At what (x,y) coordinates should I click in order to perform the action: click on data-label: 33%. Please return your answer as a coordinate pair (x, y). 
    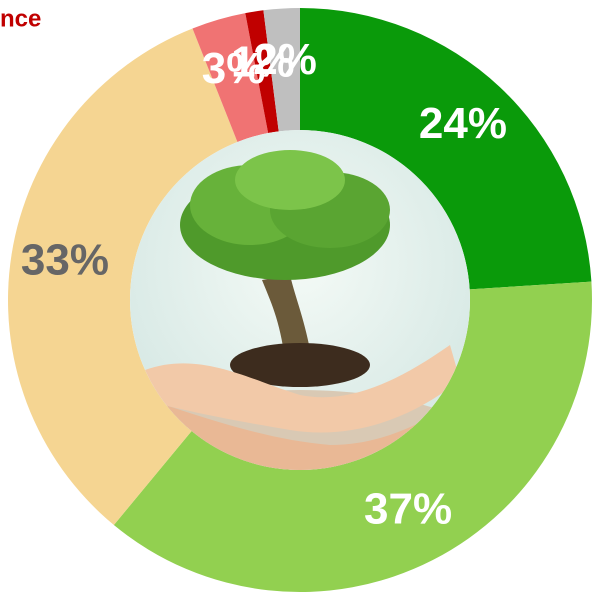
    Looking at the image, I should click on (65, 259).